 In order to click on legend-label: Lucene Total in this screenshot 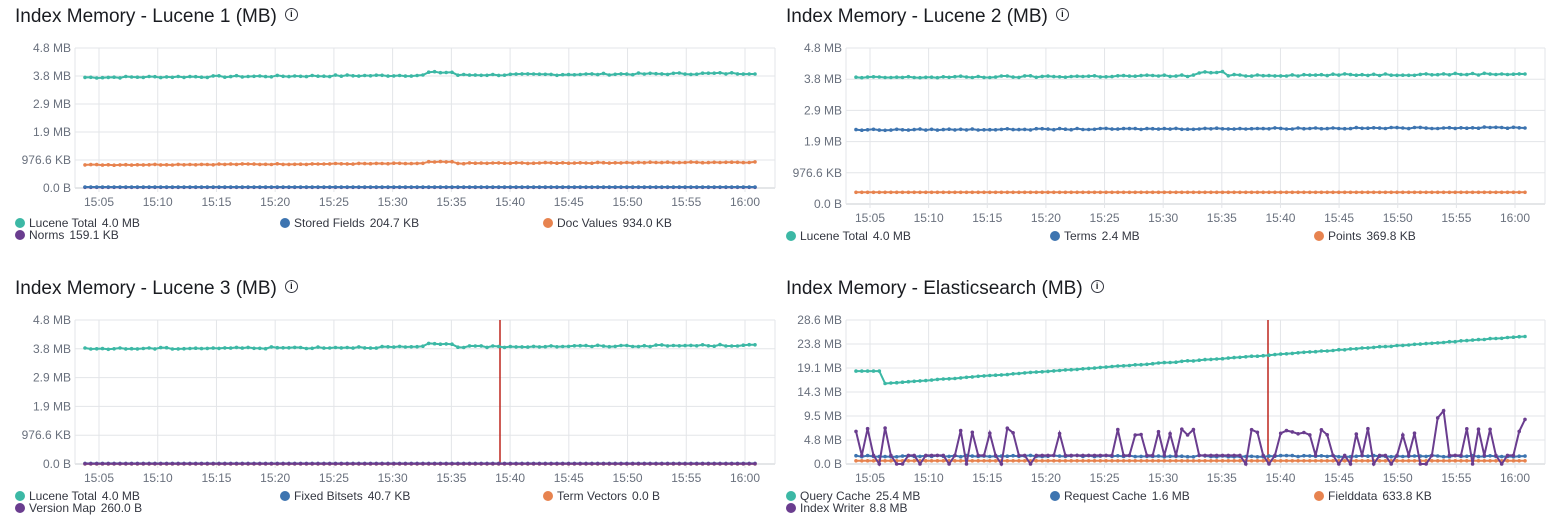, I will do `click(834, 236)`.